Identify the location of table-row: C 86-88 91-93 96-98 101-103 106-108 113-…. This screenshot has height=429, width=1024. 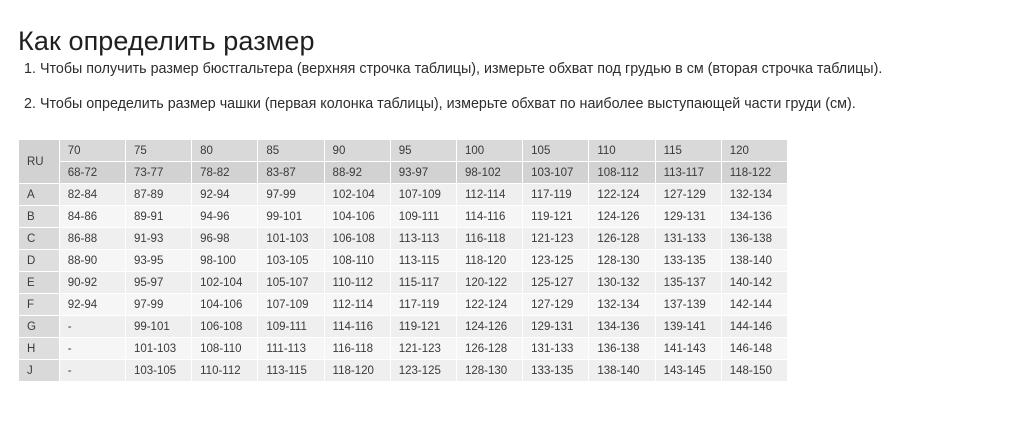
(403, 238).